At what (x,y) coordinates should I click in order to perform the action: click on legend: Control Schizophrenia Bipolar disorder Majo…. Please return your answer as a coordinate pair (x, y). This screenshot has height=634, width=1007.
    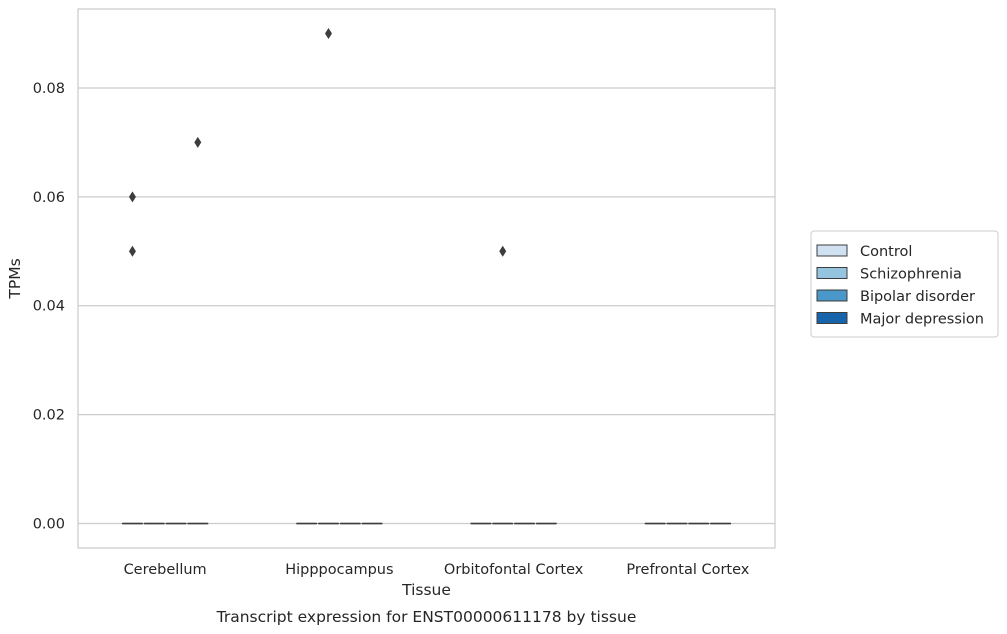
    Looking at the image, I should click on (904, 284).